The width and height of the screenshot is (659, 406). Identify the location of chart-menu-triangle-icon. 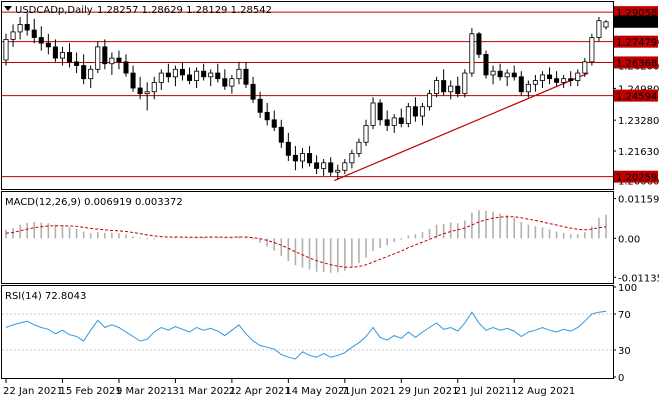
(8, 8).